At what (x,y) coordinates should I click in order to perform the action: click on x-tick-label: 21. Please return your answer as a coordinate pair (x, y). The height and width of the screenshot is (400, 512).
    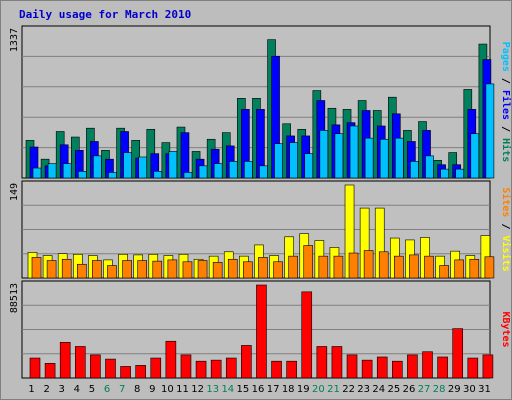
    Looking at the image, I should click on (333, 389).